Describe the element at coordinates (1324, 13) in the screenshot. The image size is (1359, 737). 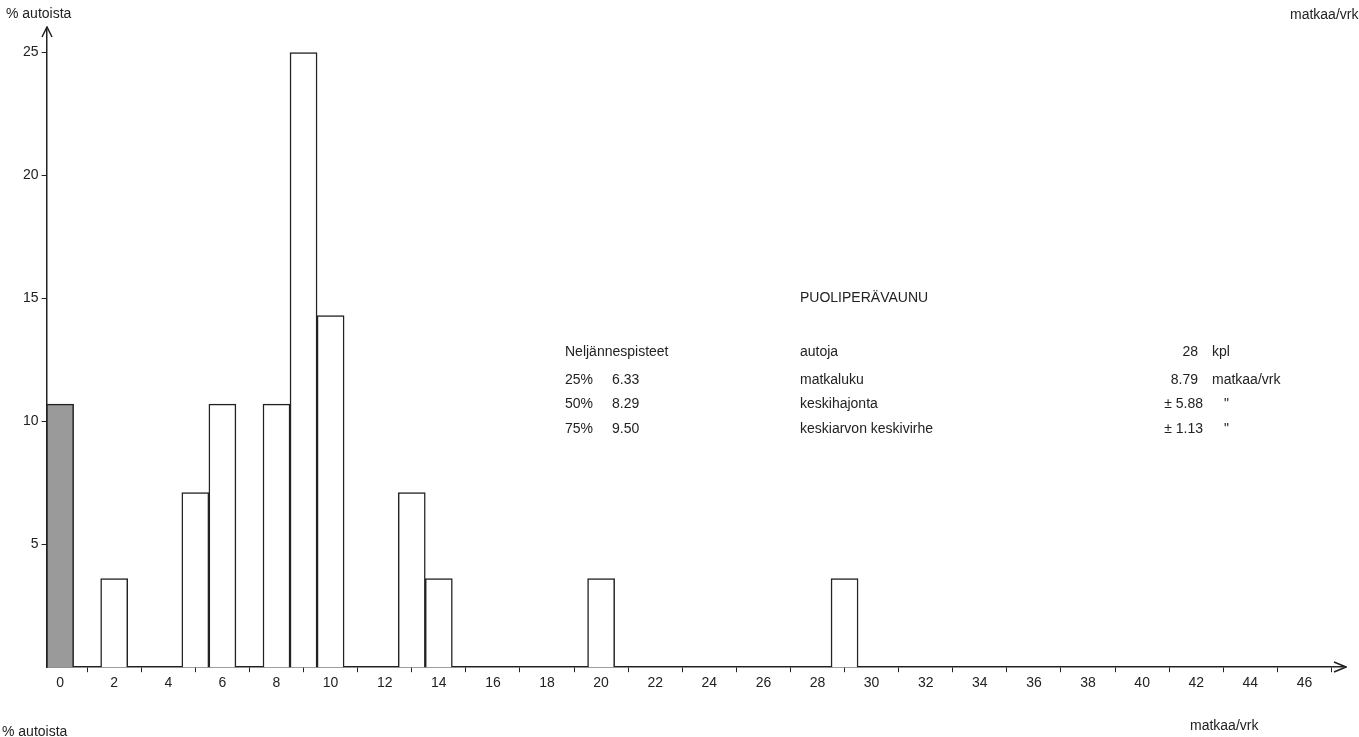
I see `text: matkaa/vrk` at that location.